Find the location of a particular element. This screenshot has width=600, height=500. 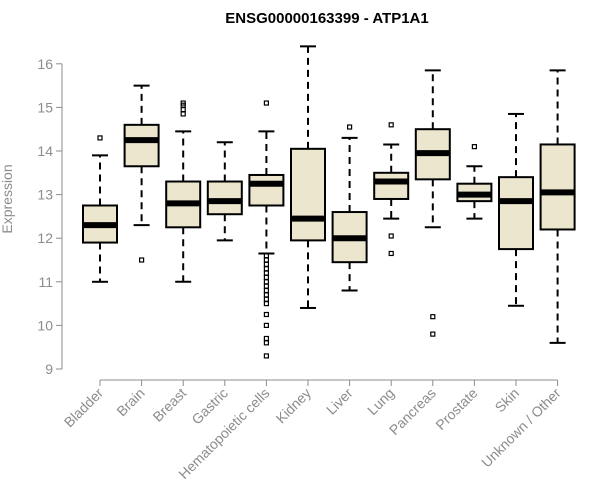

chart-title: ENSG00000163399 - ATP1A1 is located at coordinates (326, 18).